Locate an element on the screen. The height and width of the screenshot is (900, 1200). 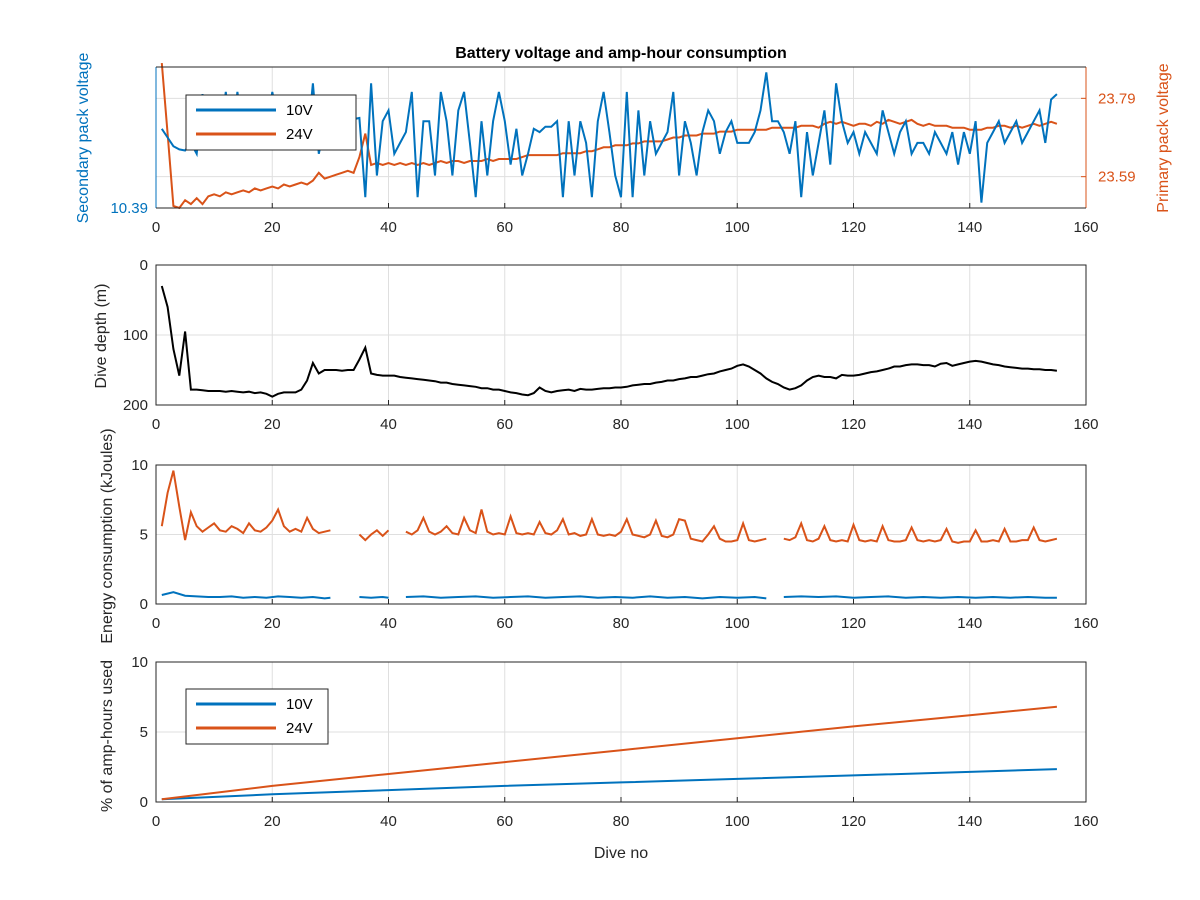
primary-voltage-ylabel: Primary pack voltage is located at coordinates (1163, 137).